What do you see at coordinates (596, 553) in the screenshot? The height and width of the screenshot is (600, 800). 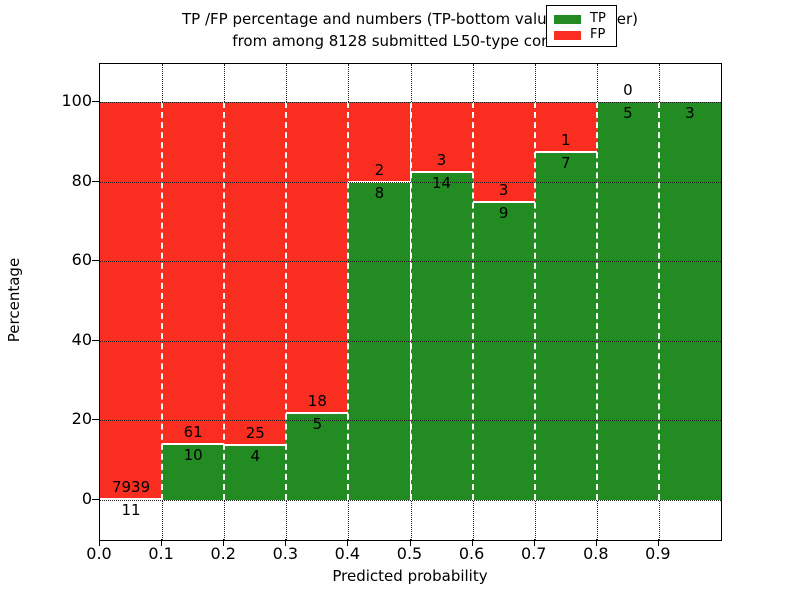 I see `x-tick-label: 0.8` at bounding box center [596, 553].